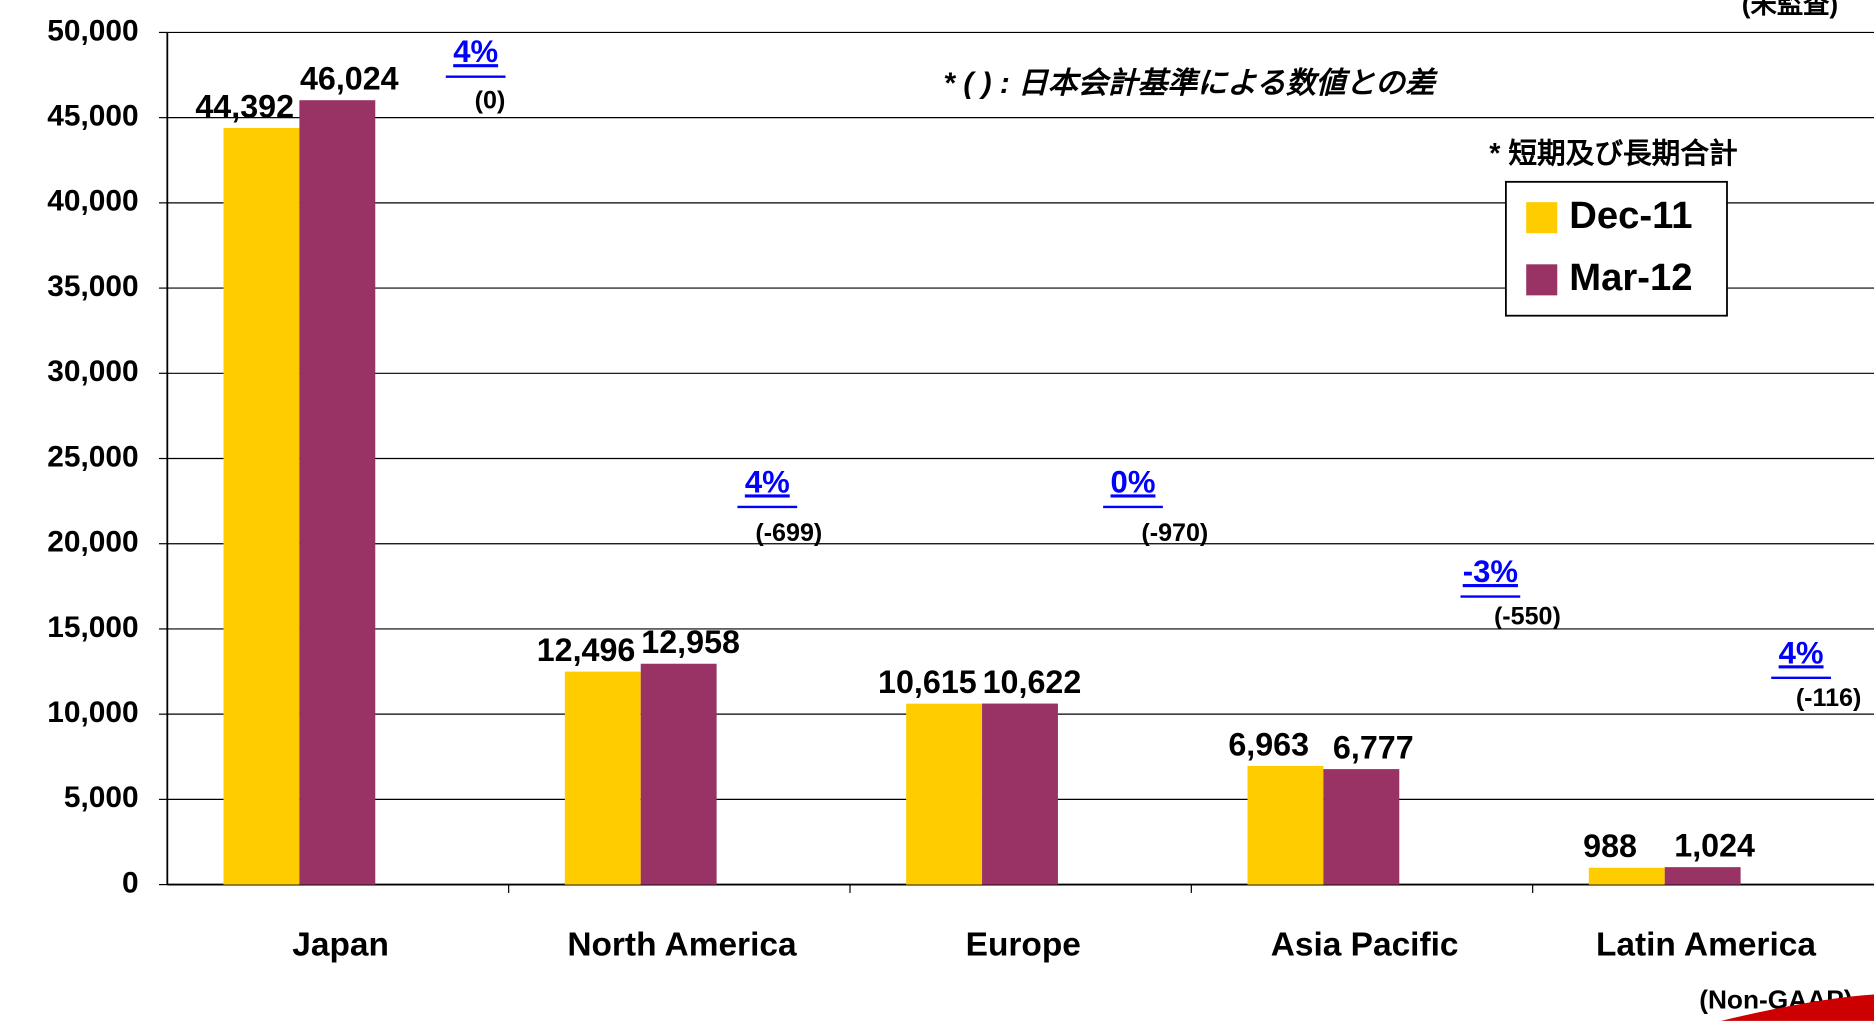 The height and width of the screenshot is (1021, 1874). I want to click on change-label: 0%, so click(1133, 481).